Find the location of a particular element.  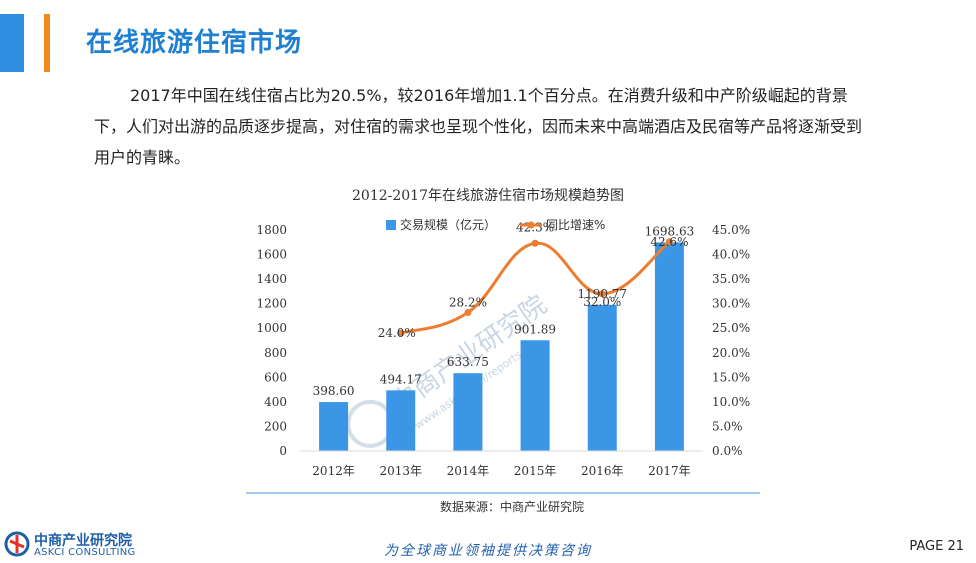

bar-2016年 is located at coordinates (602, 377).